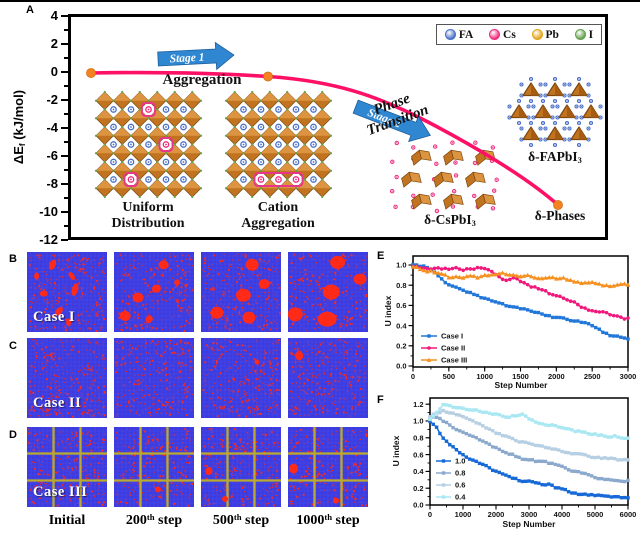 Image resolution: width=640 pixels, height=548 pixels. I want to click on delta-phases-label: δ-Phases, so click(560, 215).